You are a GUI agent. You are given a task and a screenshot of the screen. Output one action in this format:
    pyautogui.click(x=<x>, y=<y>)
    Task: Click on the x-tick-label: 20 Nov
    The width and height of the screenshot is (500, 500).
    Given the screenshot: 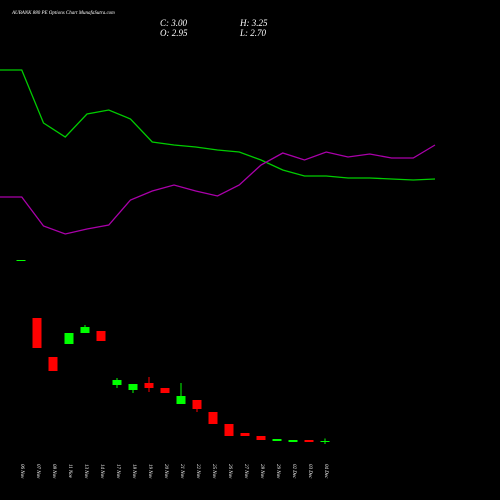 What is the action you would take?
    pyautogui.click(x=165, y=471)
    